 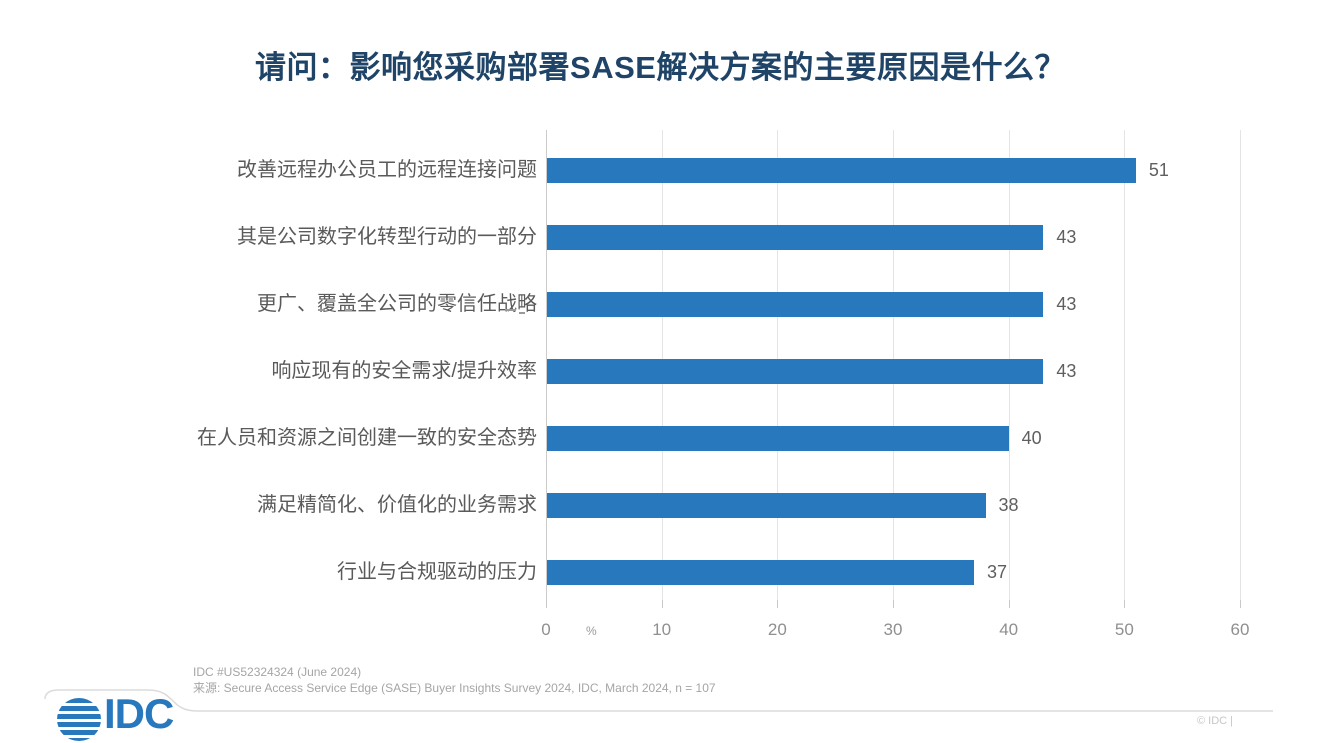 I want to click on x-tick-label-0: 0, so click(x=546, y=629).